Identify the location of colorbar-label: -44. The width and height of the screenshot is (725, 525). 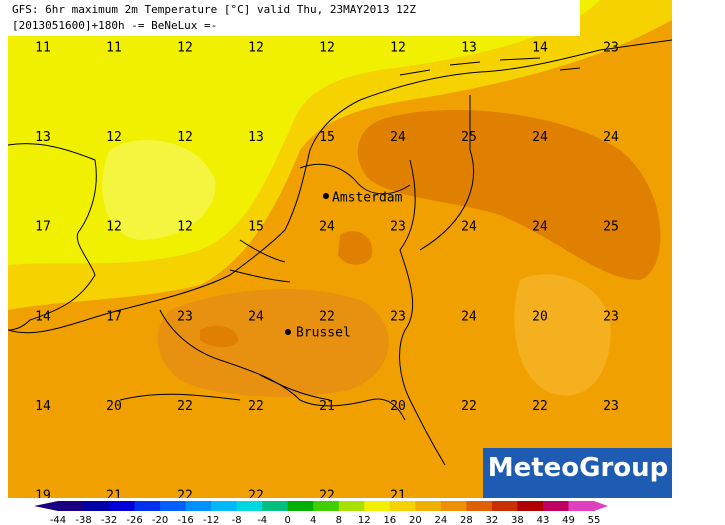
(58, 520).